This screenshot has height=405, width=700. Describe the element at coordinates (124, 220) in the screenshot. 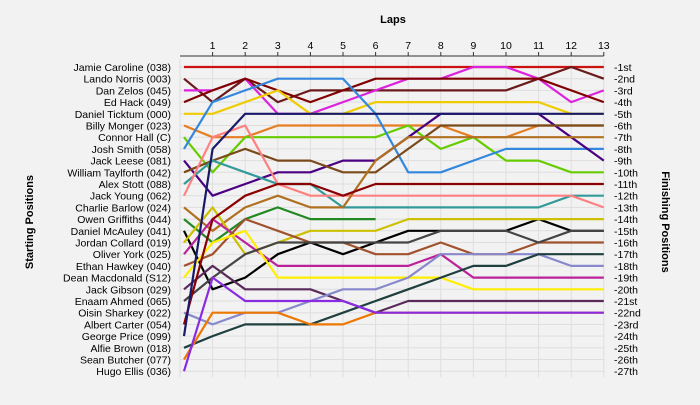

I see `driver-label: Owen Griffiths (044)` at that location.